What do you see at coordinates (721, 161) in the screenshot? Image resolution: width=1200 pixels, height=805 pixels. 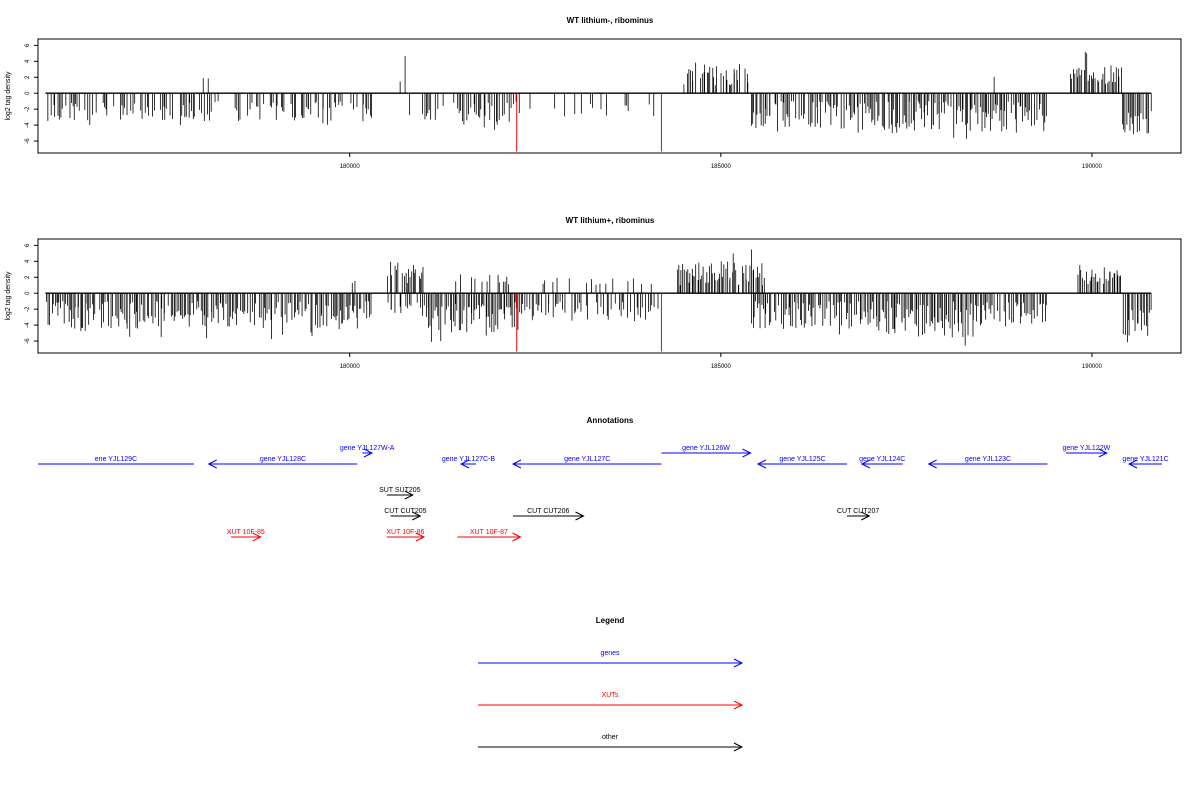 I see `panel-1-x-axis: 180000 185000 190000` at bounding box center [721, 161].